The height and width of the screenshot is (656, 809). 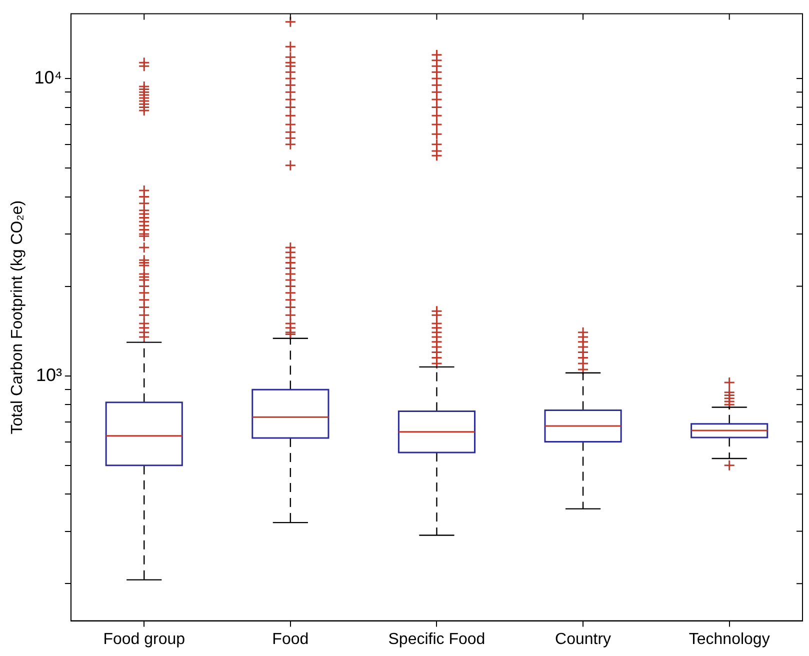 I want to click on y-axis-title: Total Carbon Footprint (kg CO₂e), so click(x=17, y=317).